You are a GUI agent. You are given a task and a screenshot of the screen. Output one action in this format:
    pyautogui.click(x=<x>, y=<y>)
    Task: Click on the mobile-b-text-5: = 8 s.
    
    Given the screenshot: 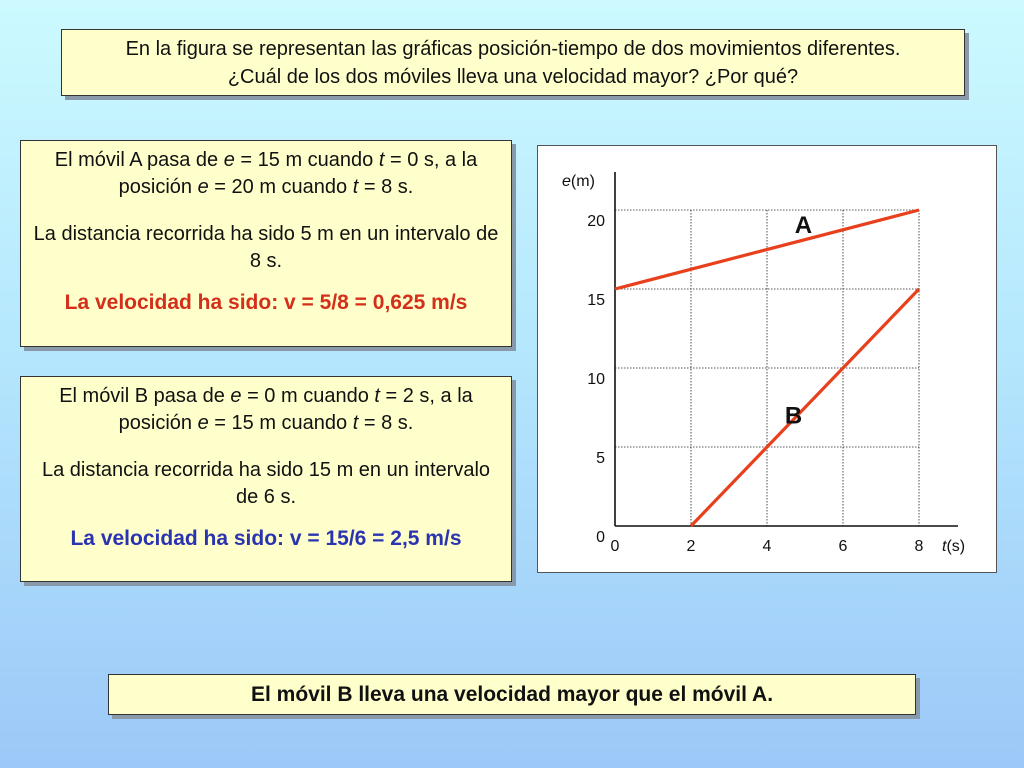 What is the action you would take?
    pyautogui.click(x=386, y=423)
    